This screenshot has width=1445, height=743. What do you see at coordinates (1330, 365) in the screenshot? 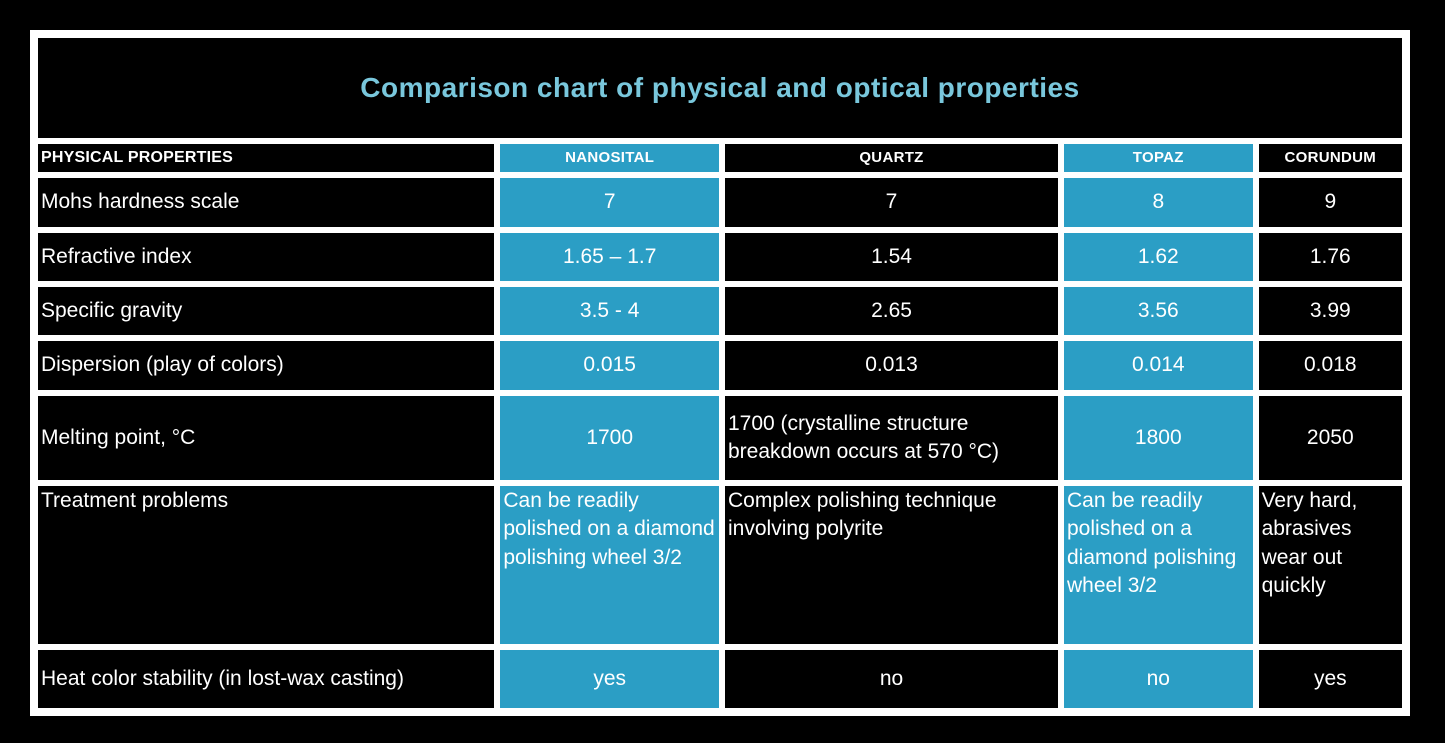
I see `cell-dispersion-corundum: 0.018` at bounding box center [1330, 365].